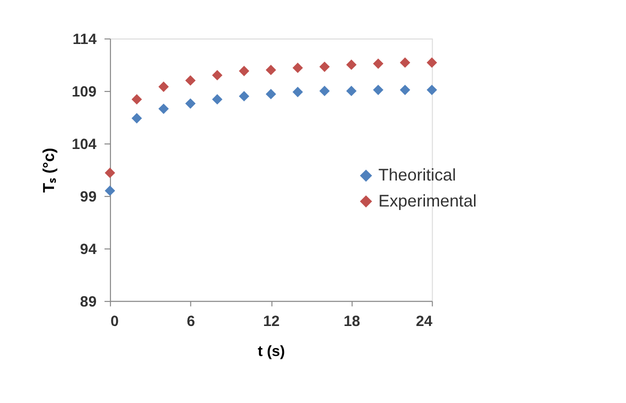 The image size is (626, 403). What do you see at coordinates (89, 250) in the screenshot?
I see `y-tick-label: 94` at bounding box center [89, 250].